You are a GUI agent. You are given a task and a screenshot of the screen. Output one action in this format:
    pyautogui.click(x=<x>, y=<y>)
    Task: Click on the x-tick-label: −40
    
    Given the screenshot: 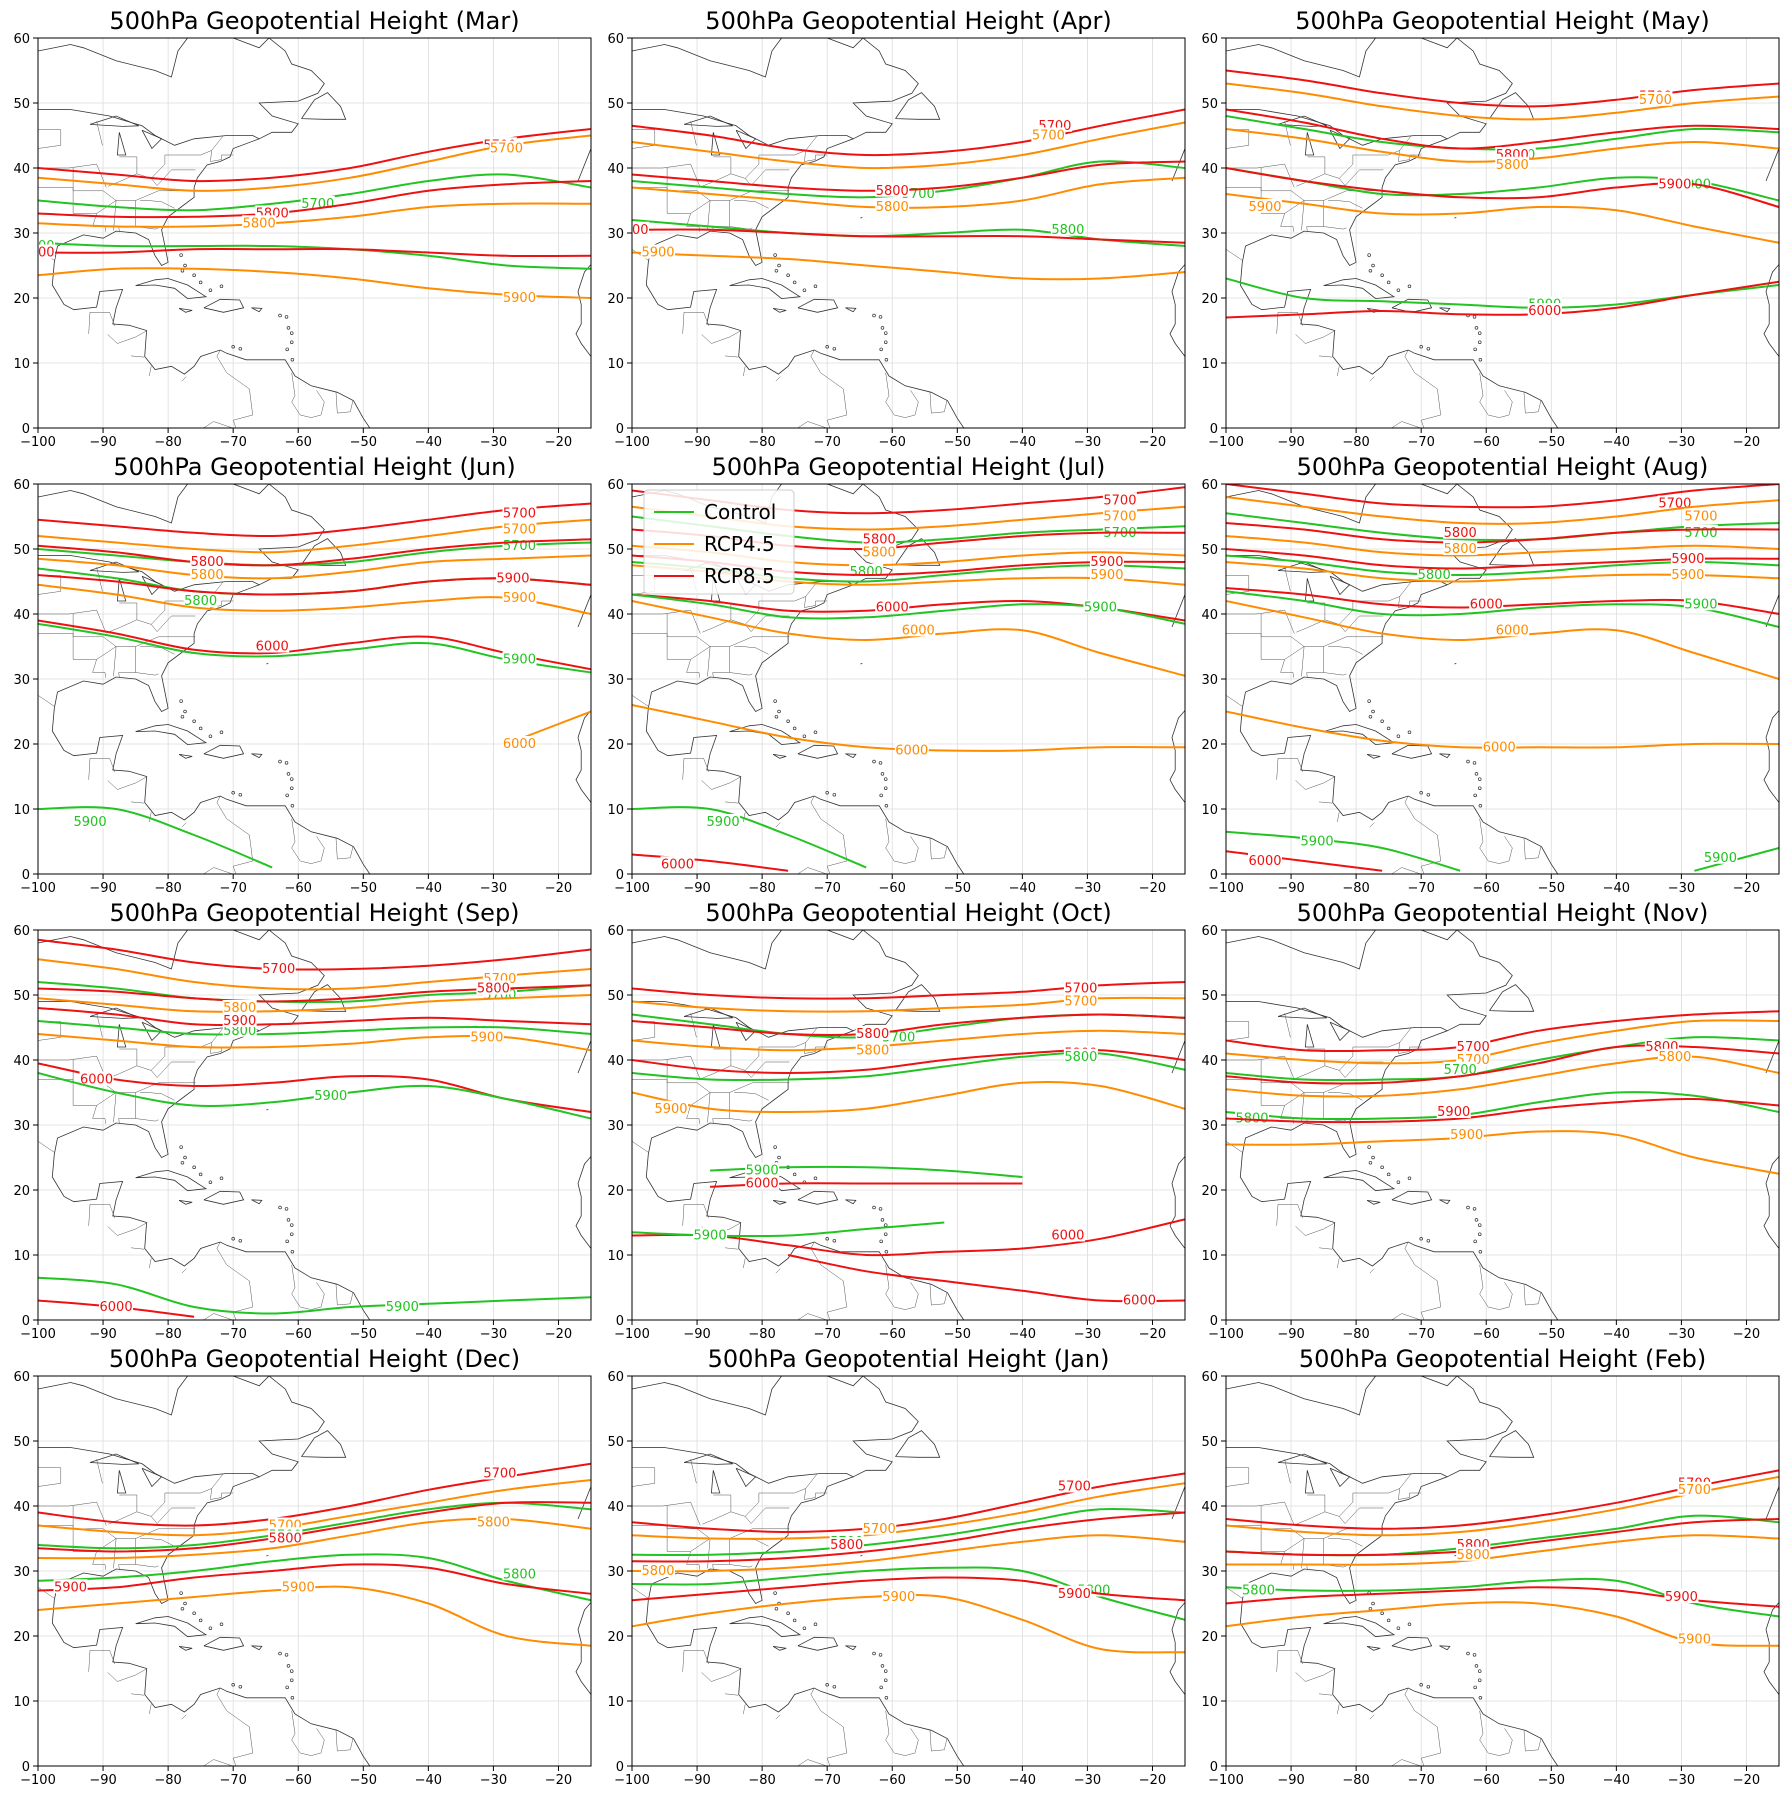 What is the action you would take?
    pyautogui.click(x=1616, y=888)
    